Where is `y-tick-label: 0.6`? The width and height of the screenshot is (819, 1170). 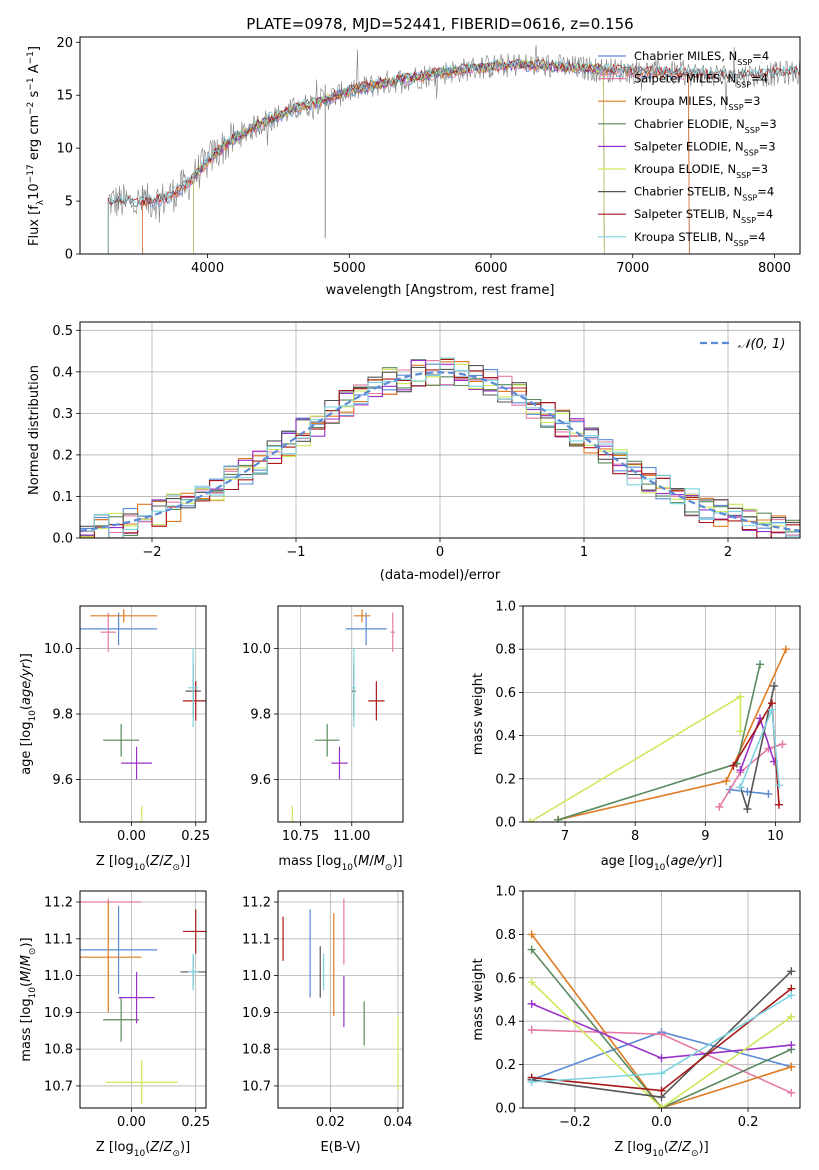 y-tick-label: 0.6 is located at coordinates (505, 693).